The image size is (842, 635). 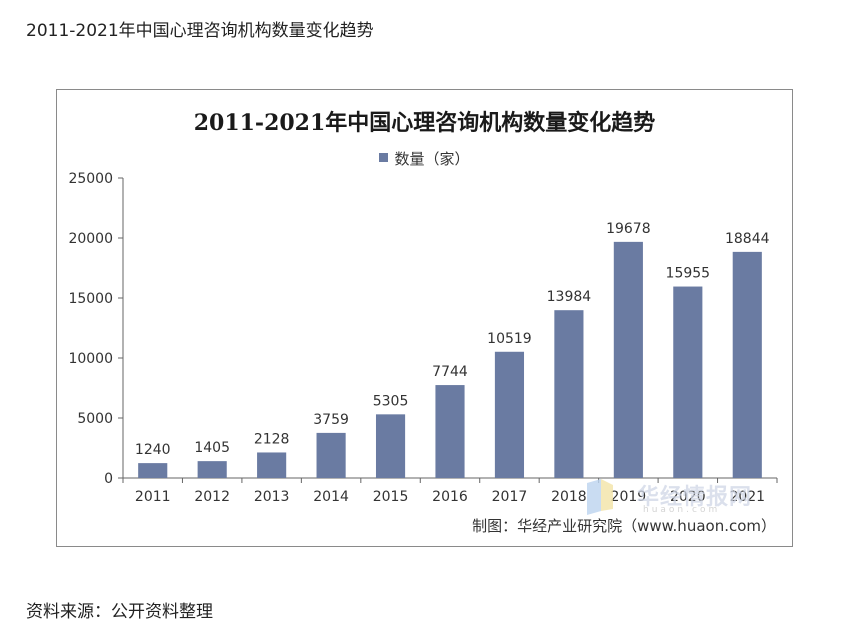 I want to click on page-heading: 2011-2021年中国心理咨询机构数量变化趋势, so click(x=200, y=31).